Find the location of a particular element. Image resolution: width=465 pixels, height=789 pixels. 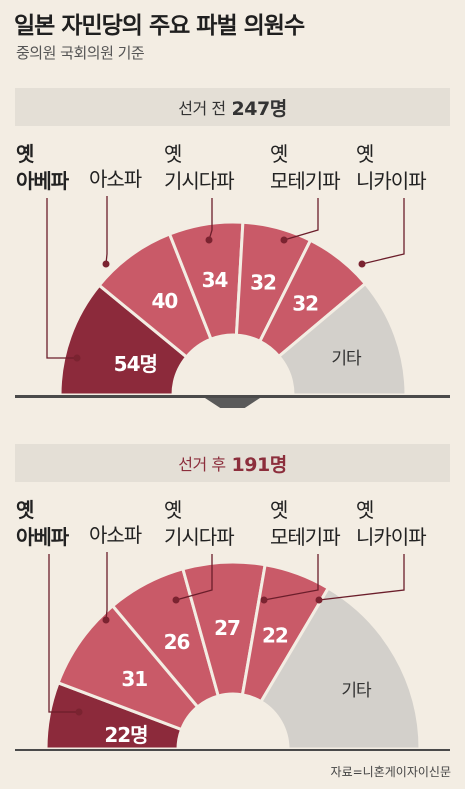

value-label-abe: 22명 is located at coordinates (125, 735).